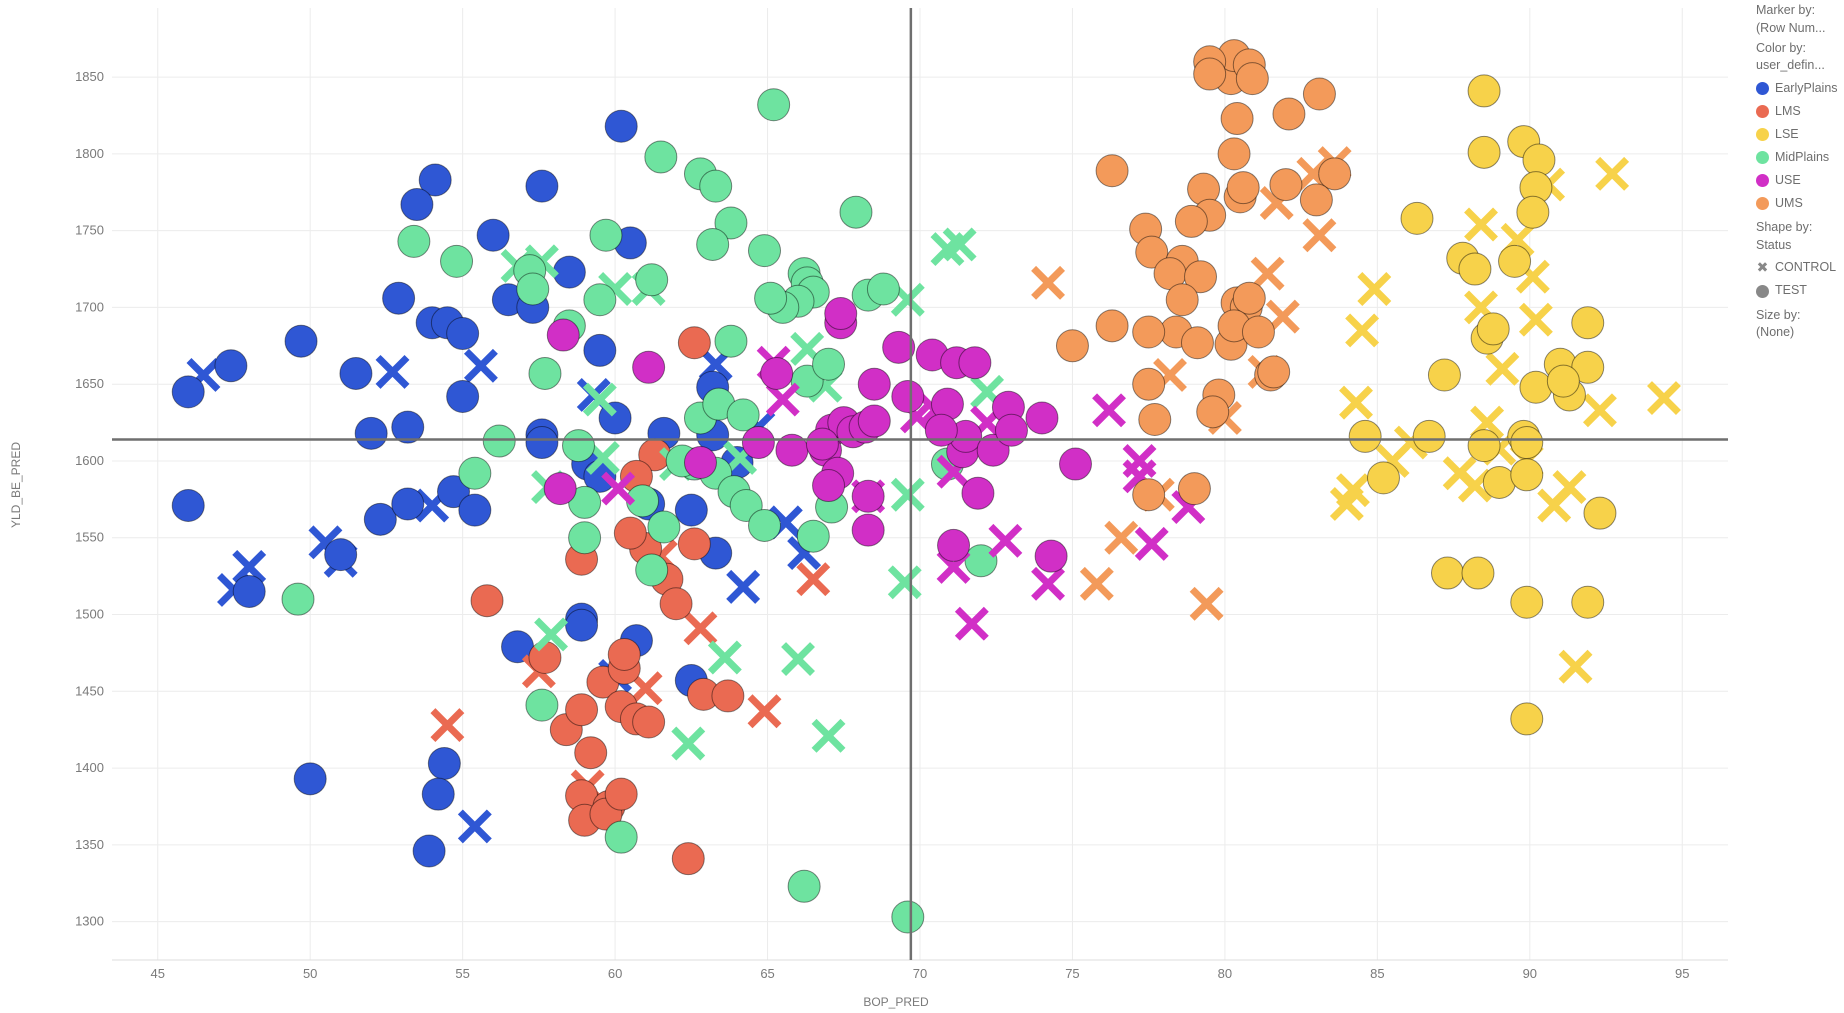 The width and height of the screenshot is (1844, 1013). What do you see at coordinates (1800, 268) in the screenshot?
I see `legend-item-control: ✖ CONTROL` at bounding box center [1800, 268].